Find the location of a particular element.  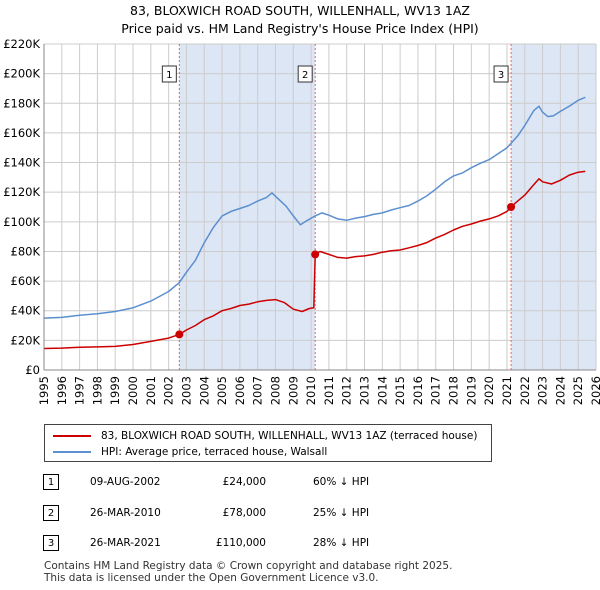

y-tick-label: £100K is located at coordinates (21, 222).